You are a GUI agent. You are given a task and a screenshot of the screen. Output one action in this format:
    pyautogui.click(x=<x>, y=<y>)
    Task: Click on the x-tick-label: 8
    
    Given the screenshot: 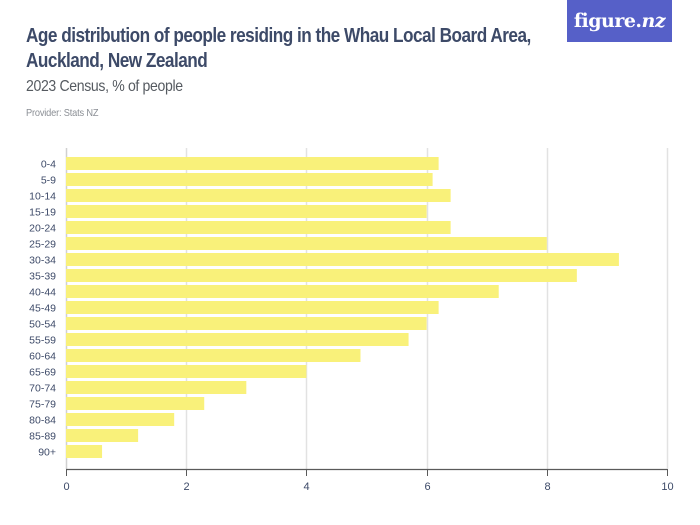 What is the action you would take?
    pyautogui.click(x=547, y=487)
    